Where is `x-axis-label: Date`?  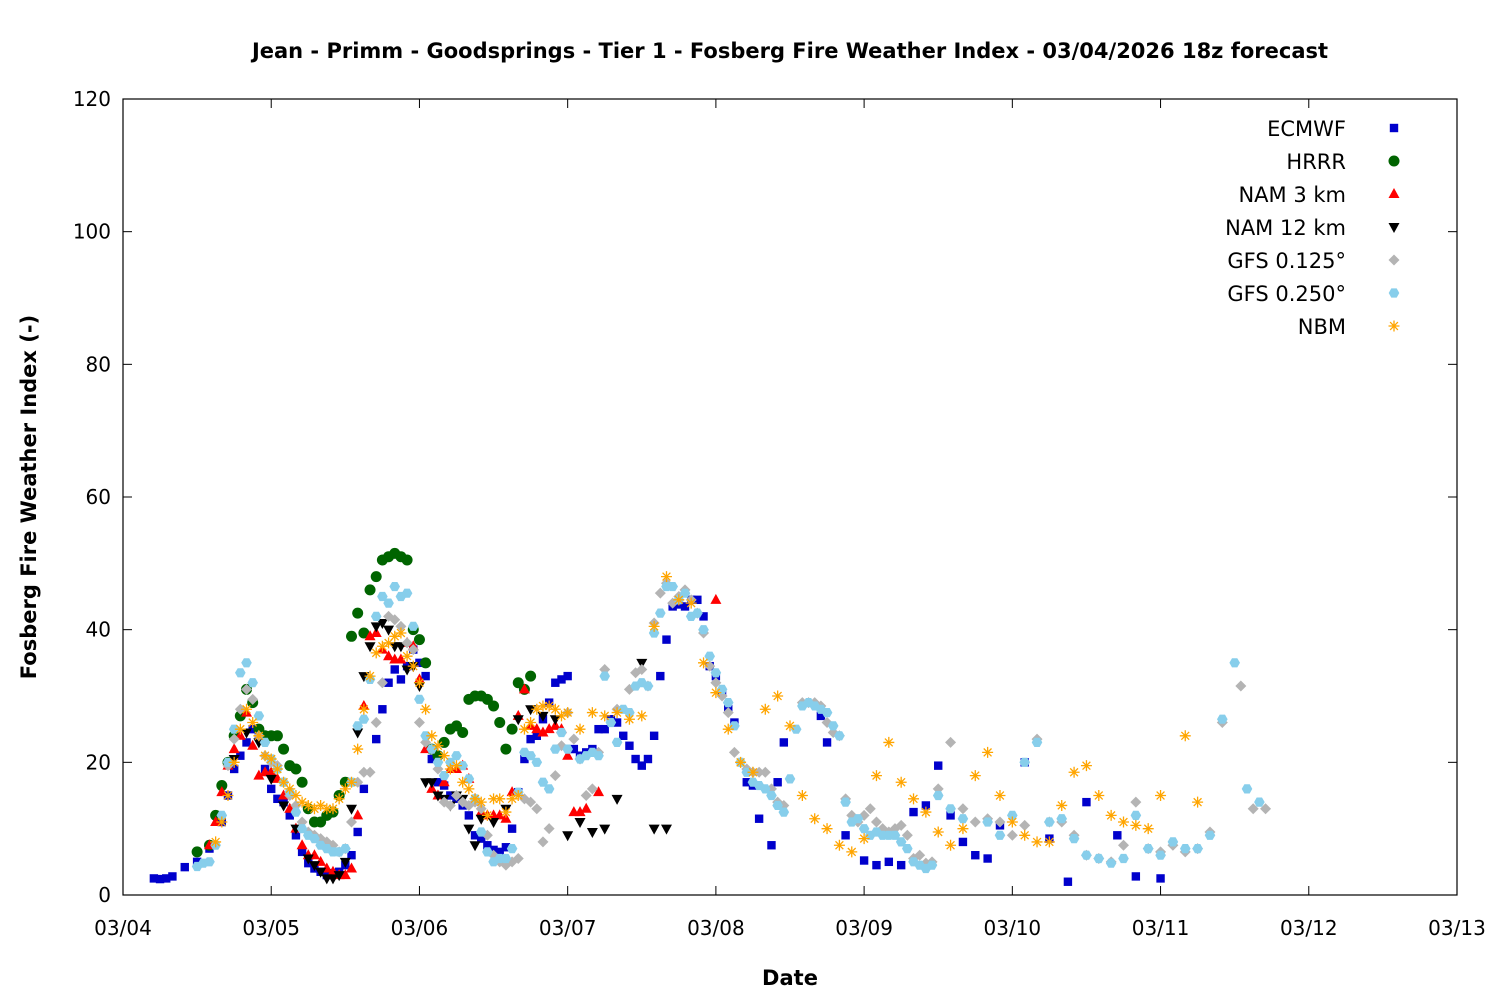 x-axis-label: Date is located at coordinates (790, 978).